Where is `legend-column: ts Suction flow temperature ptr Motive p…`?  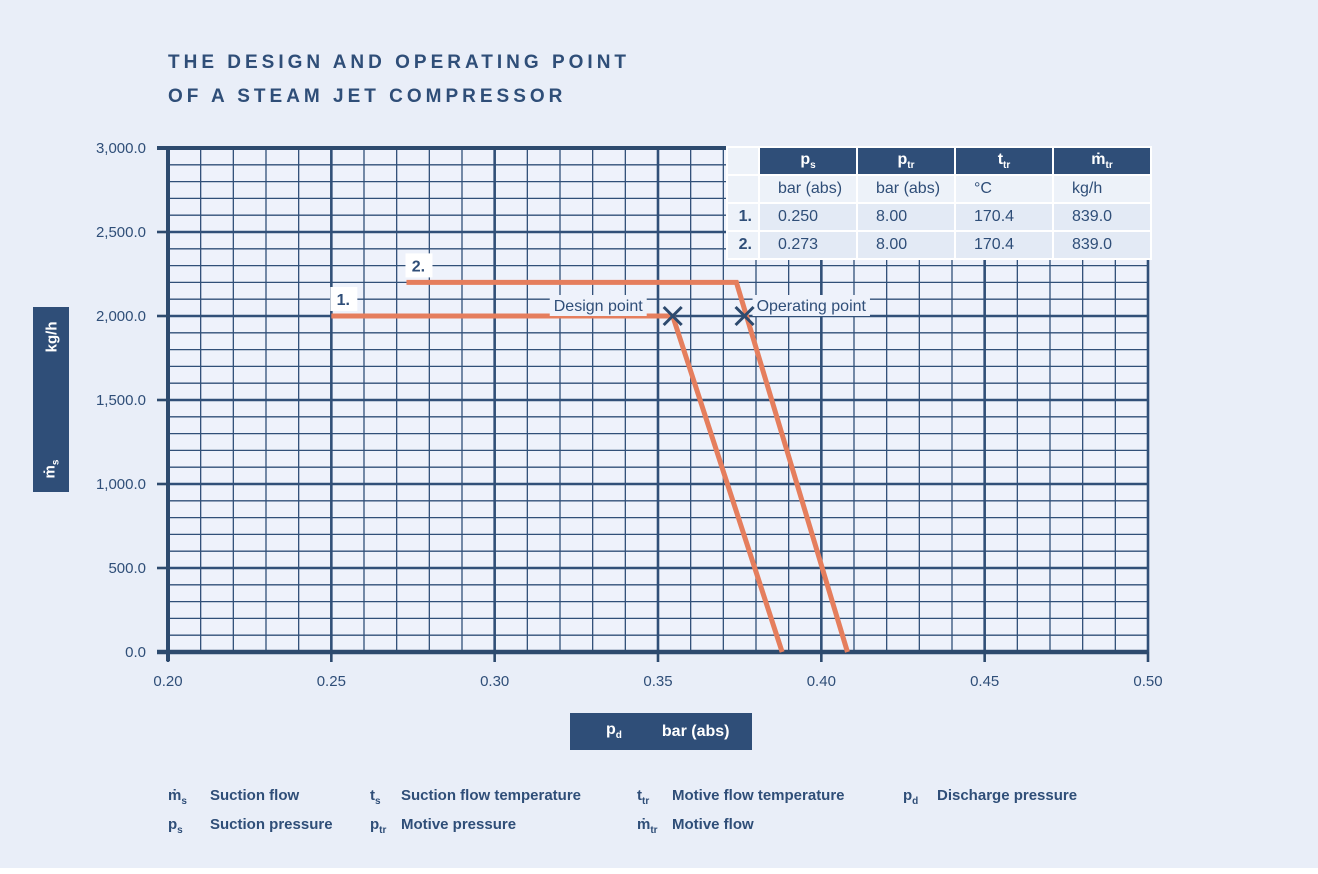
legend-column: ts Suction flow temperature ptr Motive p… is located at coordinates (475, 813).